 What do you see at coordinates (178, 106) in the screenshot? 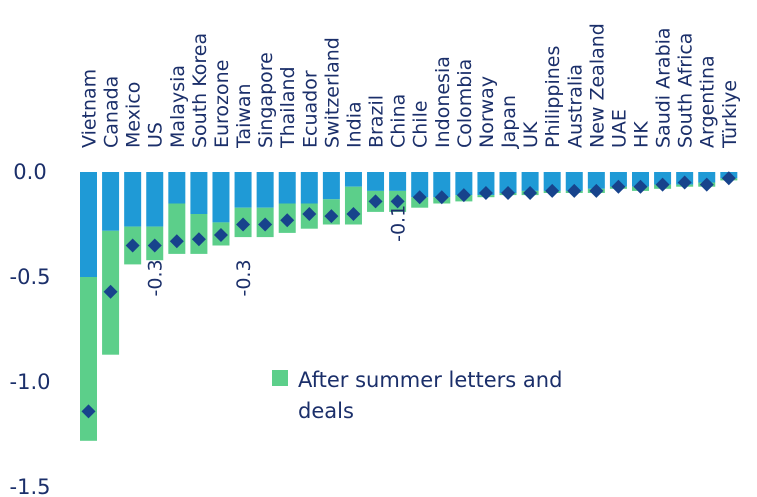
I see `category-label: Malaysia` at bounding box center [178, 106].